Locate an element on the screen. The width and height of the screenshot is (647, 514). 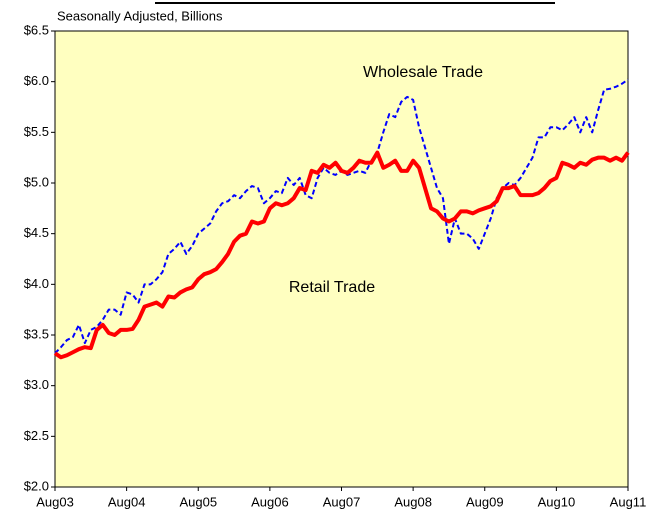
y-tick-label: $6.0 is located at coordinates (36, 80).